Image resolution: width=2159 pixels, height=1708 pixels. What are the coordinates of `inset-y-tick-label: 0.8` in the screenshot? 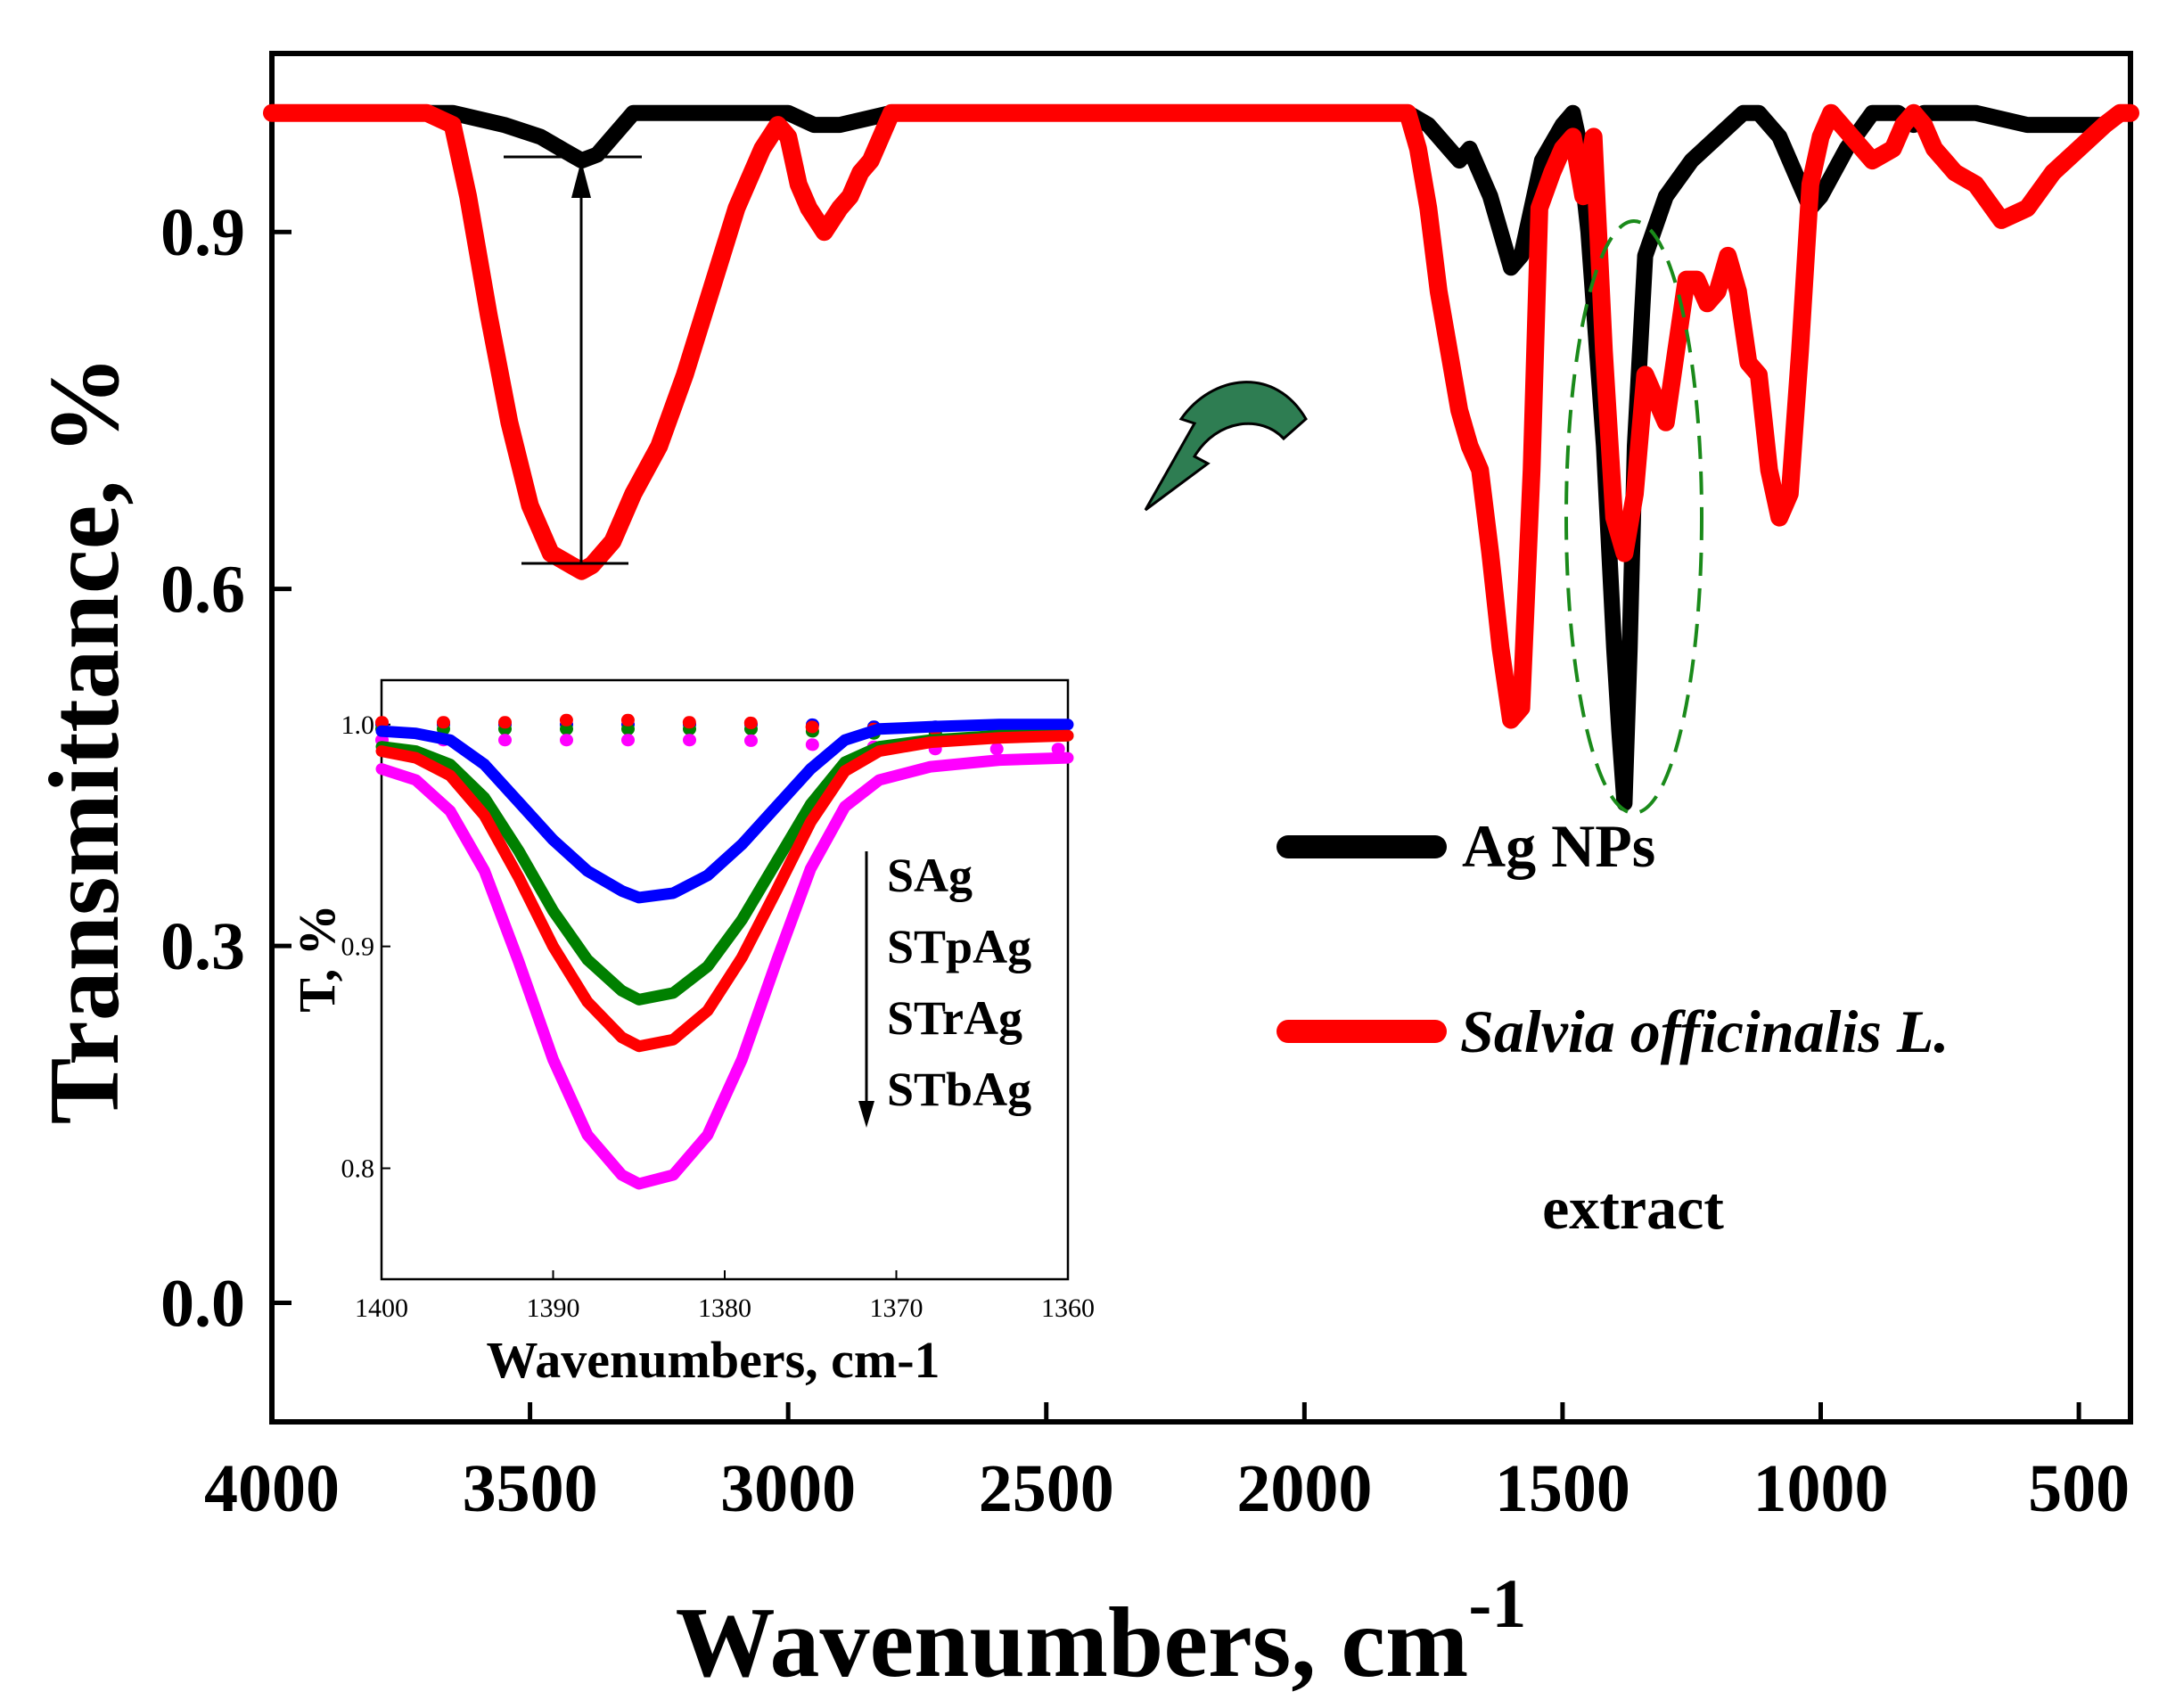 It's located at (358, 1169).